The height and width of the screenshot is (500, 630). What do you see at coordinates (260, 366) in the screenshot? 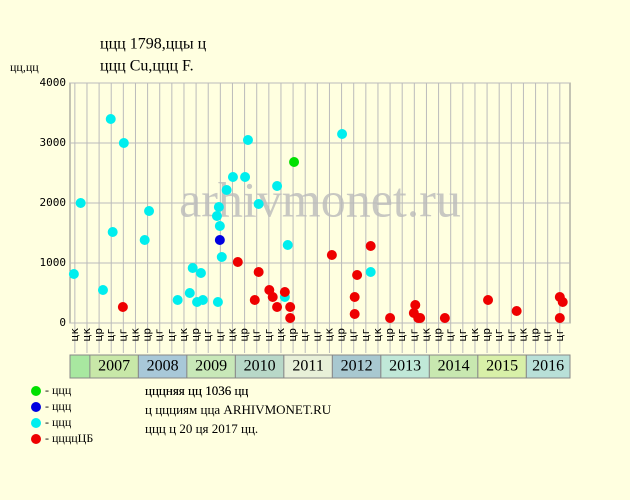
I see `year-label: 2010` at bounding box center [260, 366].